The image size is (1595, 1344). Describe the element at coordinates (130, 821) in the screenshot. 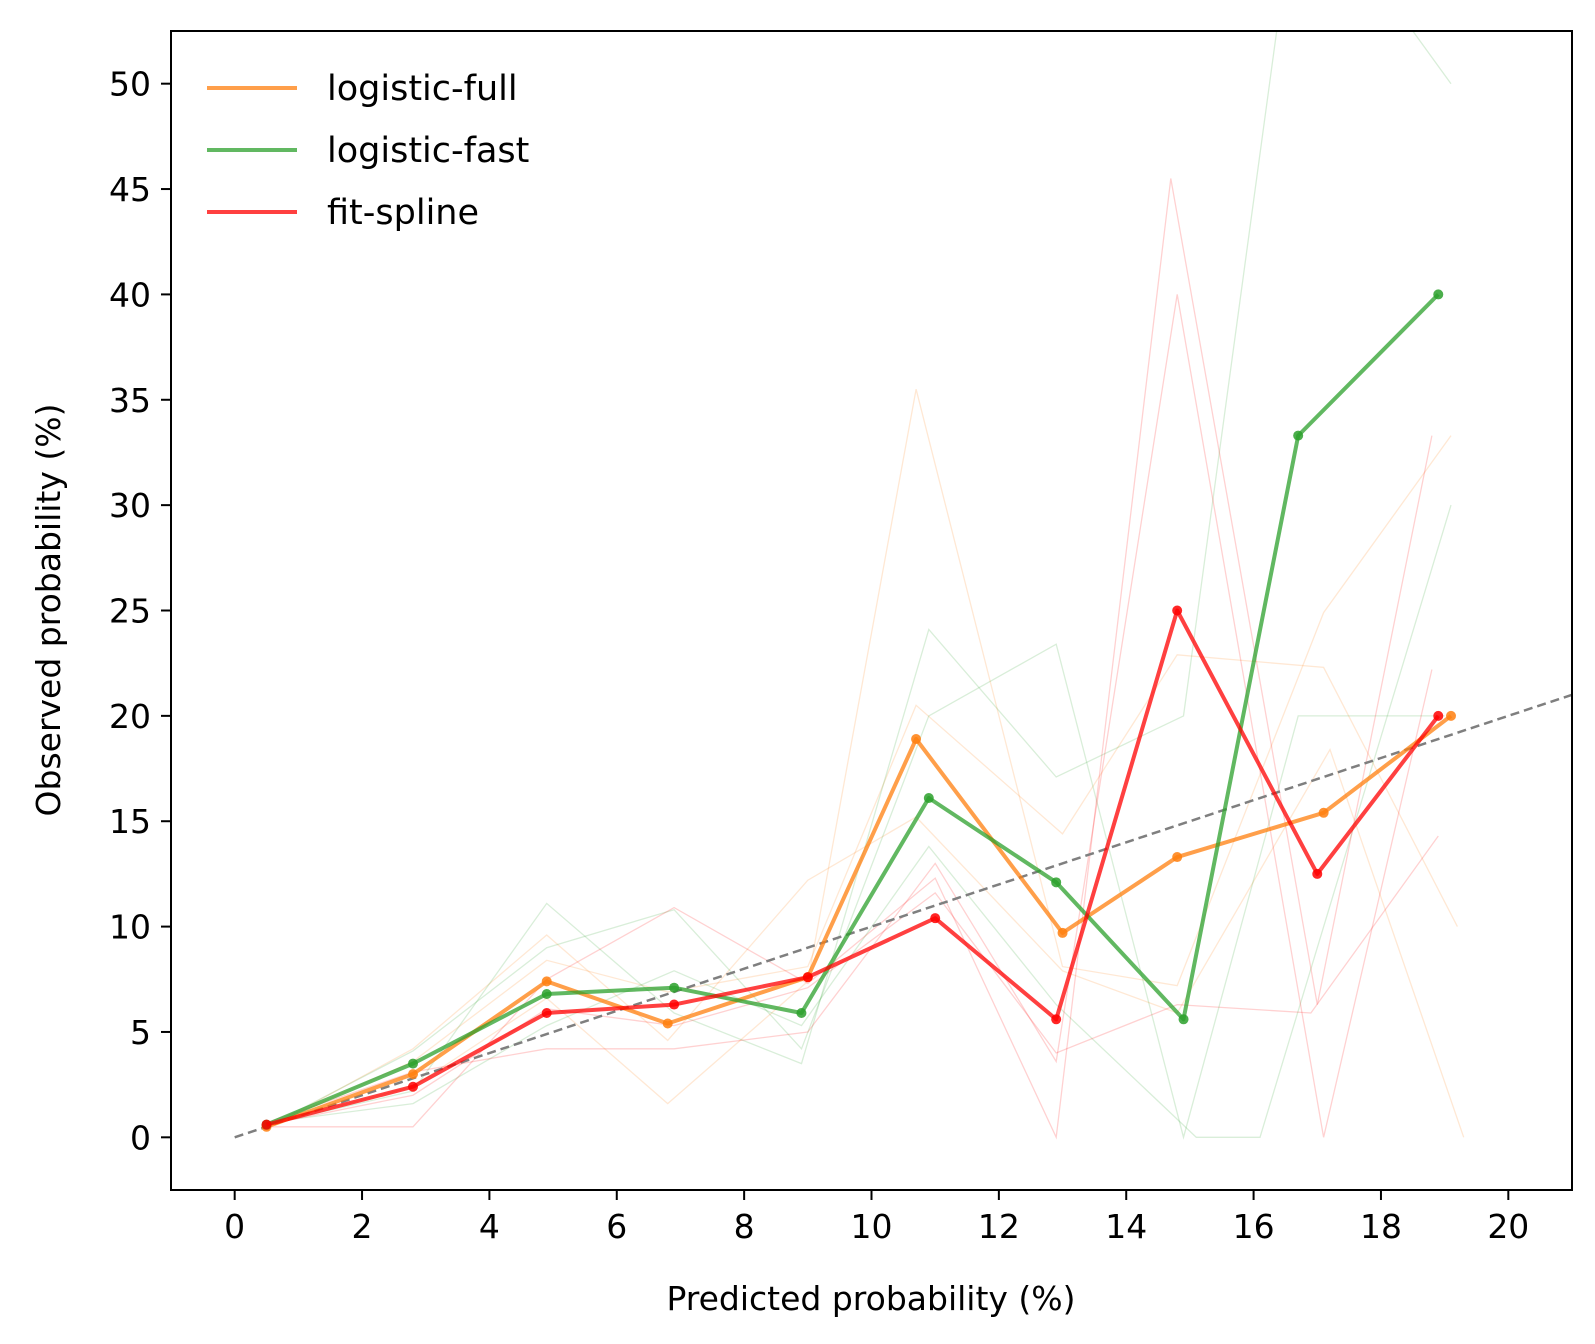

I see `y-tick-label-15: 15` at that location.